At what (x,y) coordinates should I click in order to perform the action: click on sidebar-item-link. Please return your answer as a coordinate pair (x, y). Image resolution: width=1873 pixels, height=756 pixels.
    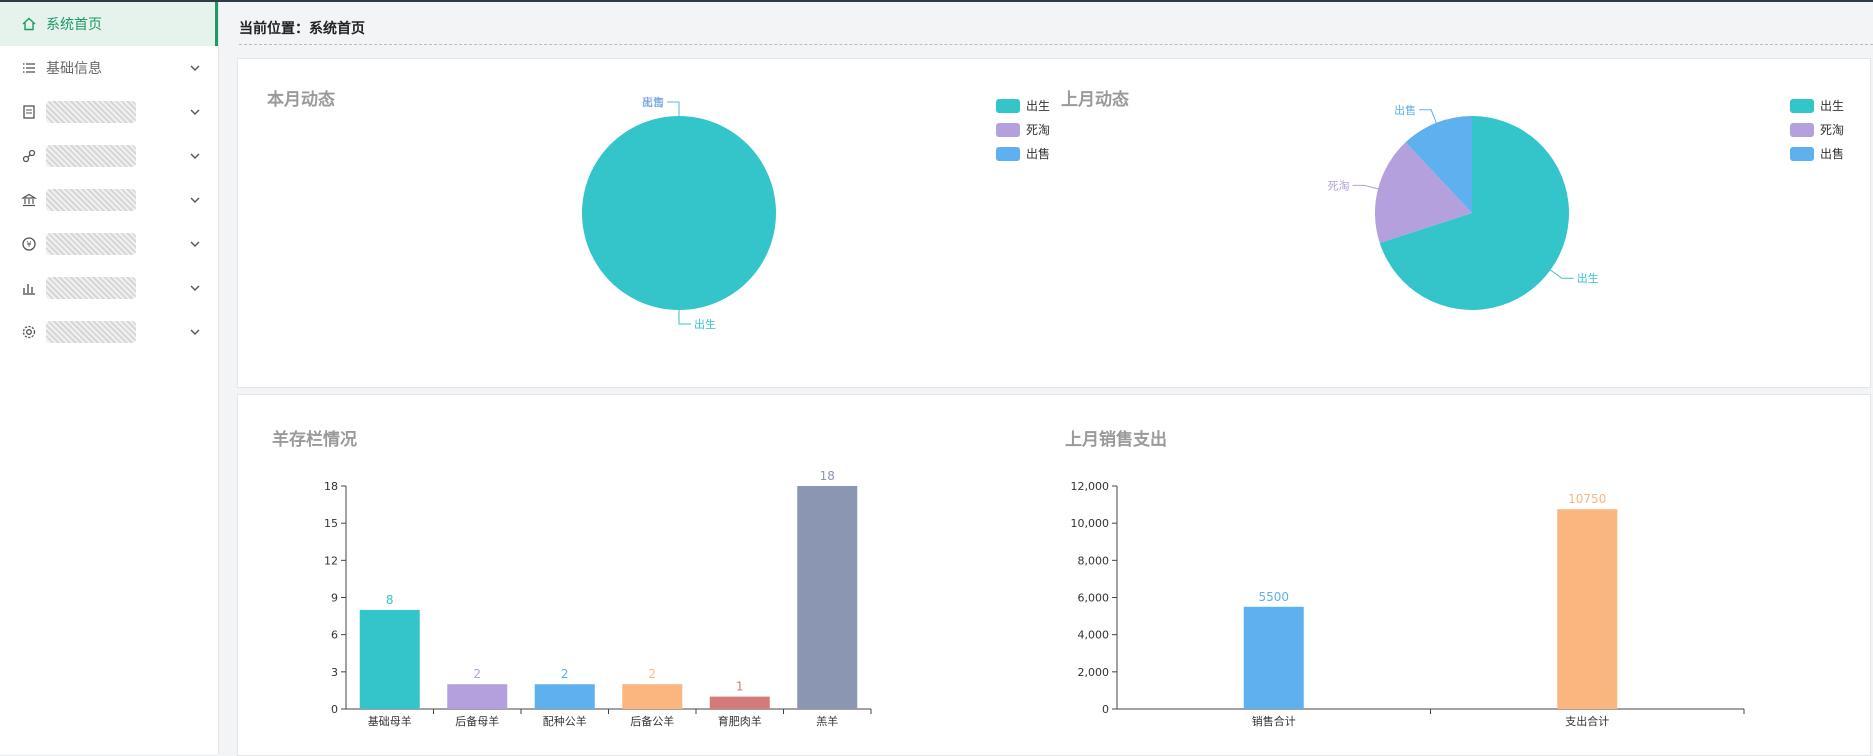
    Looking at the image, I should click on (109, 156).